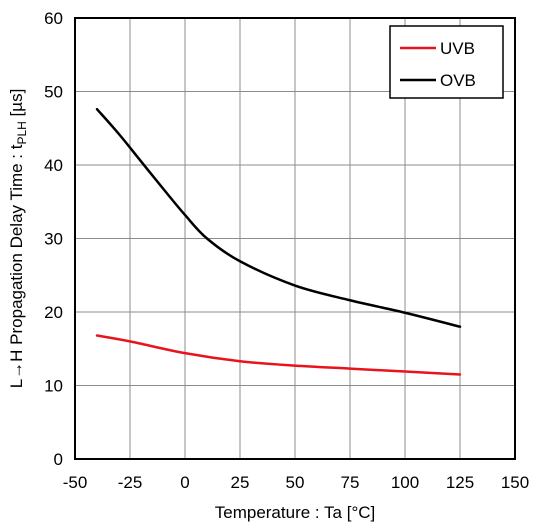 The height and width of the screenshot is (526, 534). Describe the element at coordinates (22, 132) in the screenshot. I see `y-axis-title-subscript: PLH` at that location.